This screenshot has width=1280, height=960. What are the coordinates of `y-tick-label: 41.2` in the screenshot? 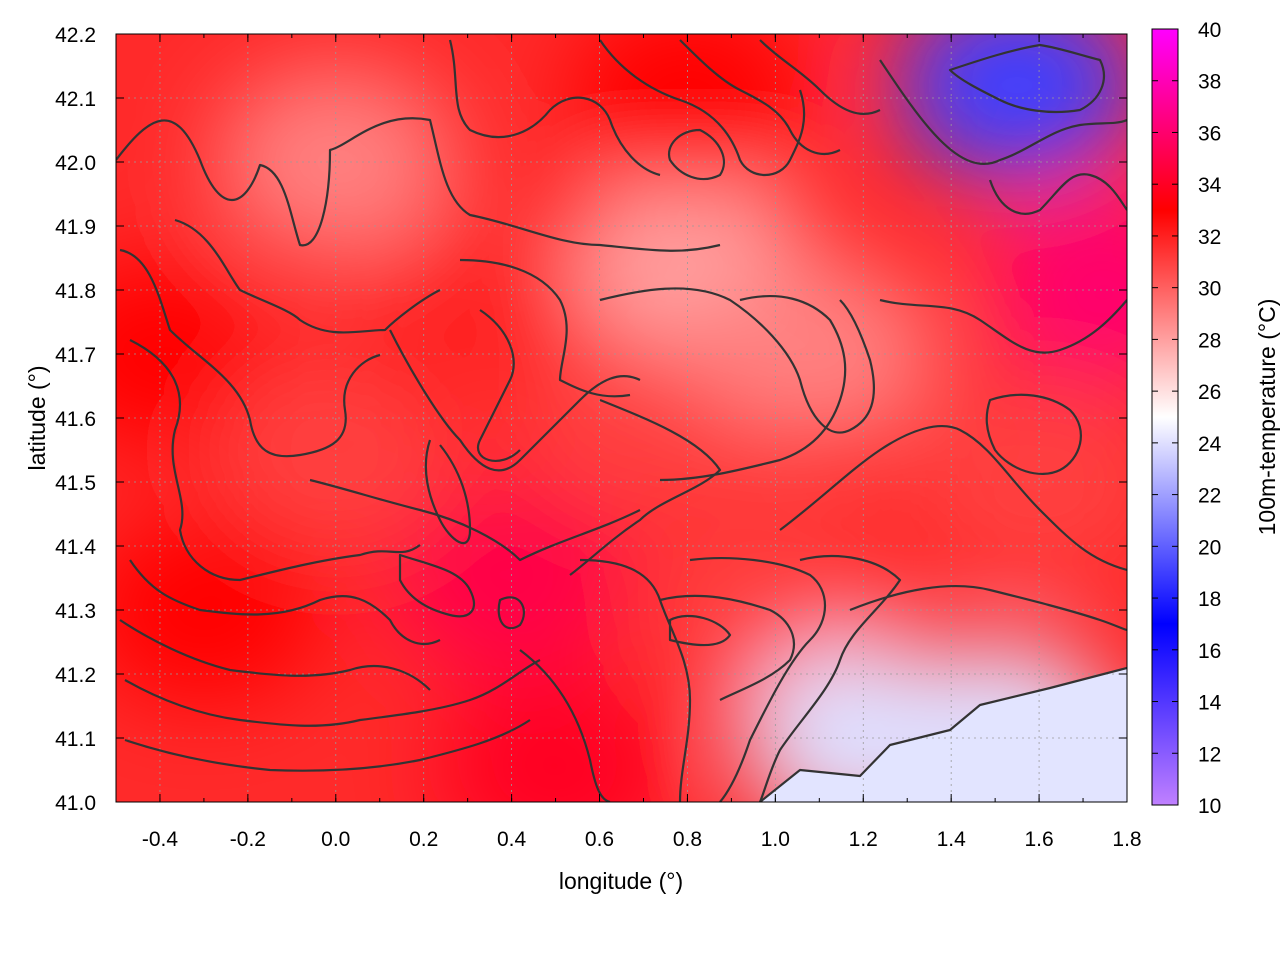 It's located at (75, 675).